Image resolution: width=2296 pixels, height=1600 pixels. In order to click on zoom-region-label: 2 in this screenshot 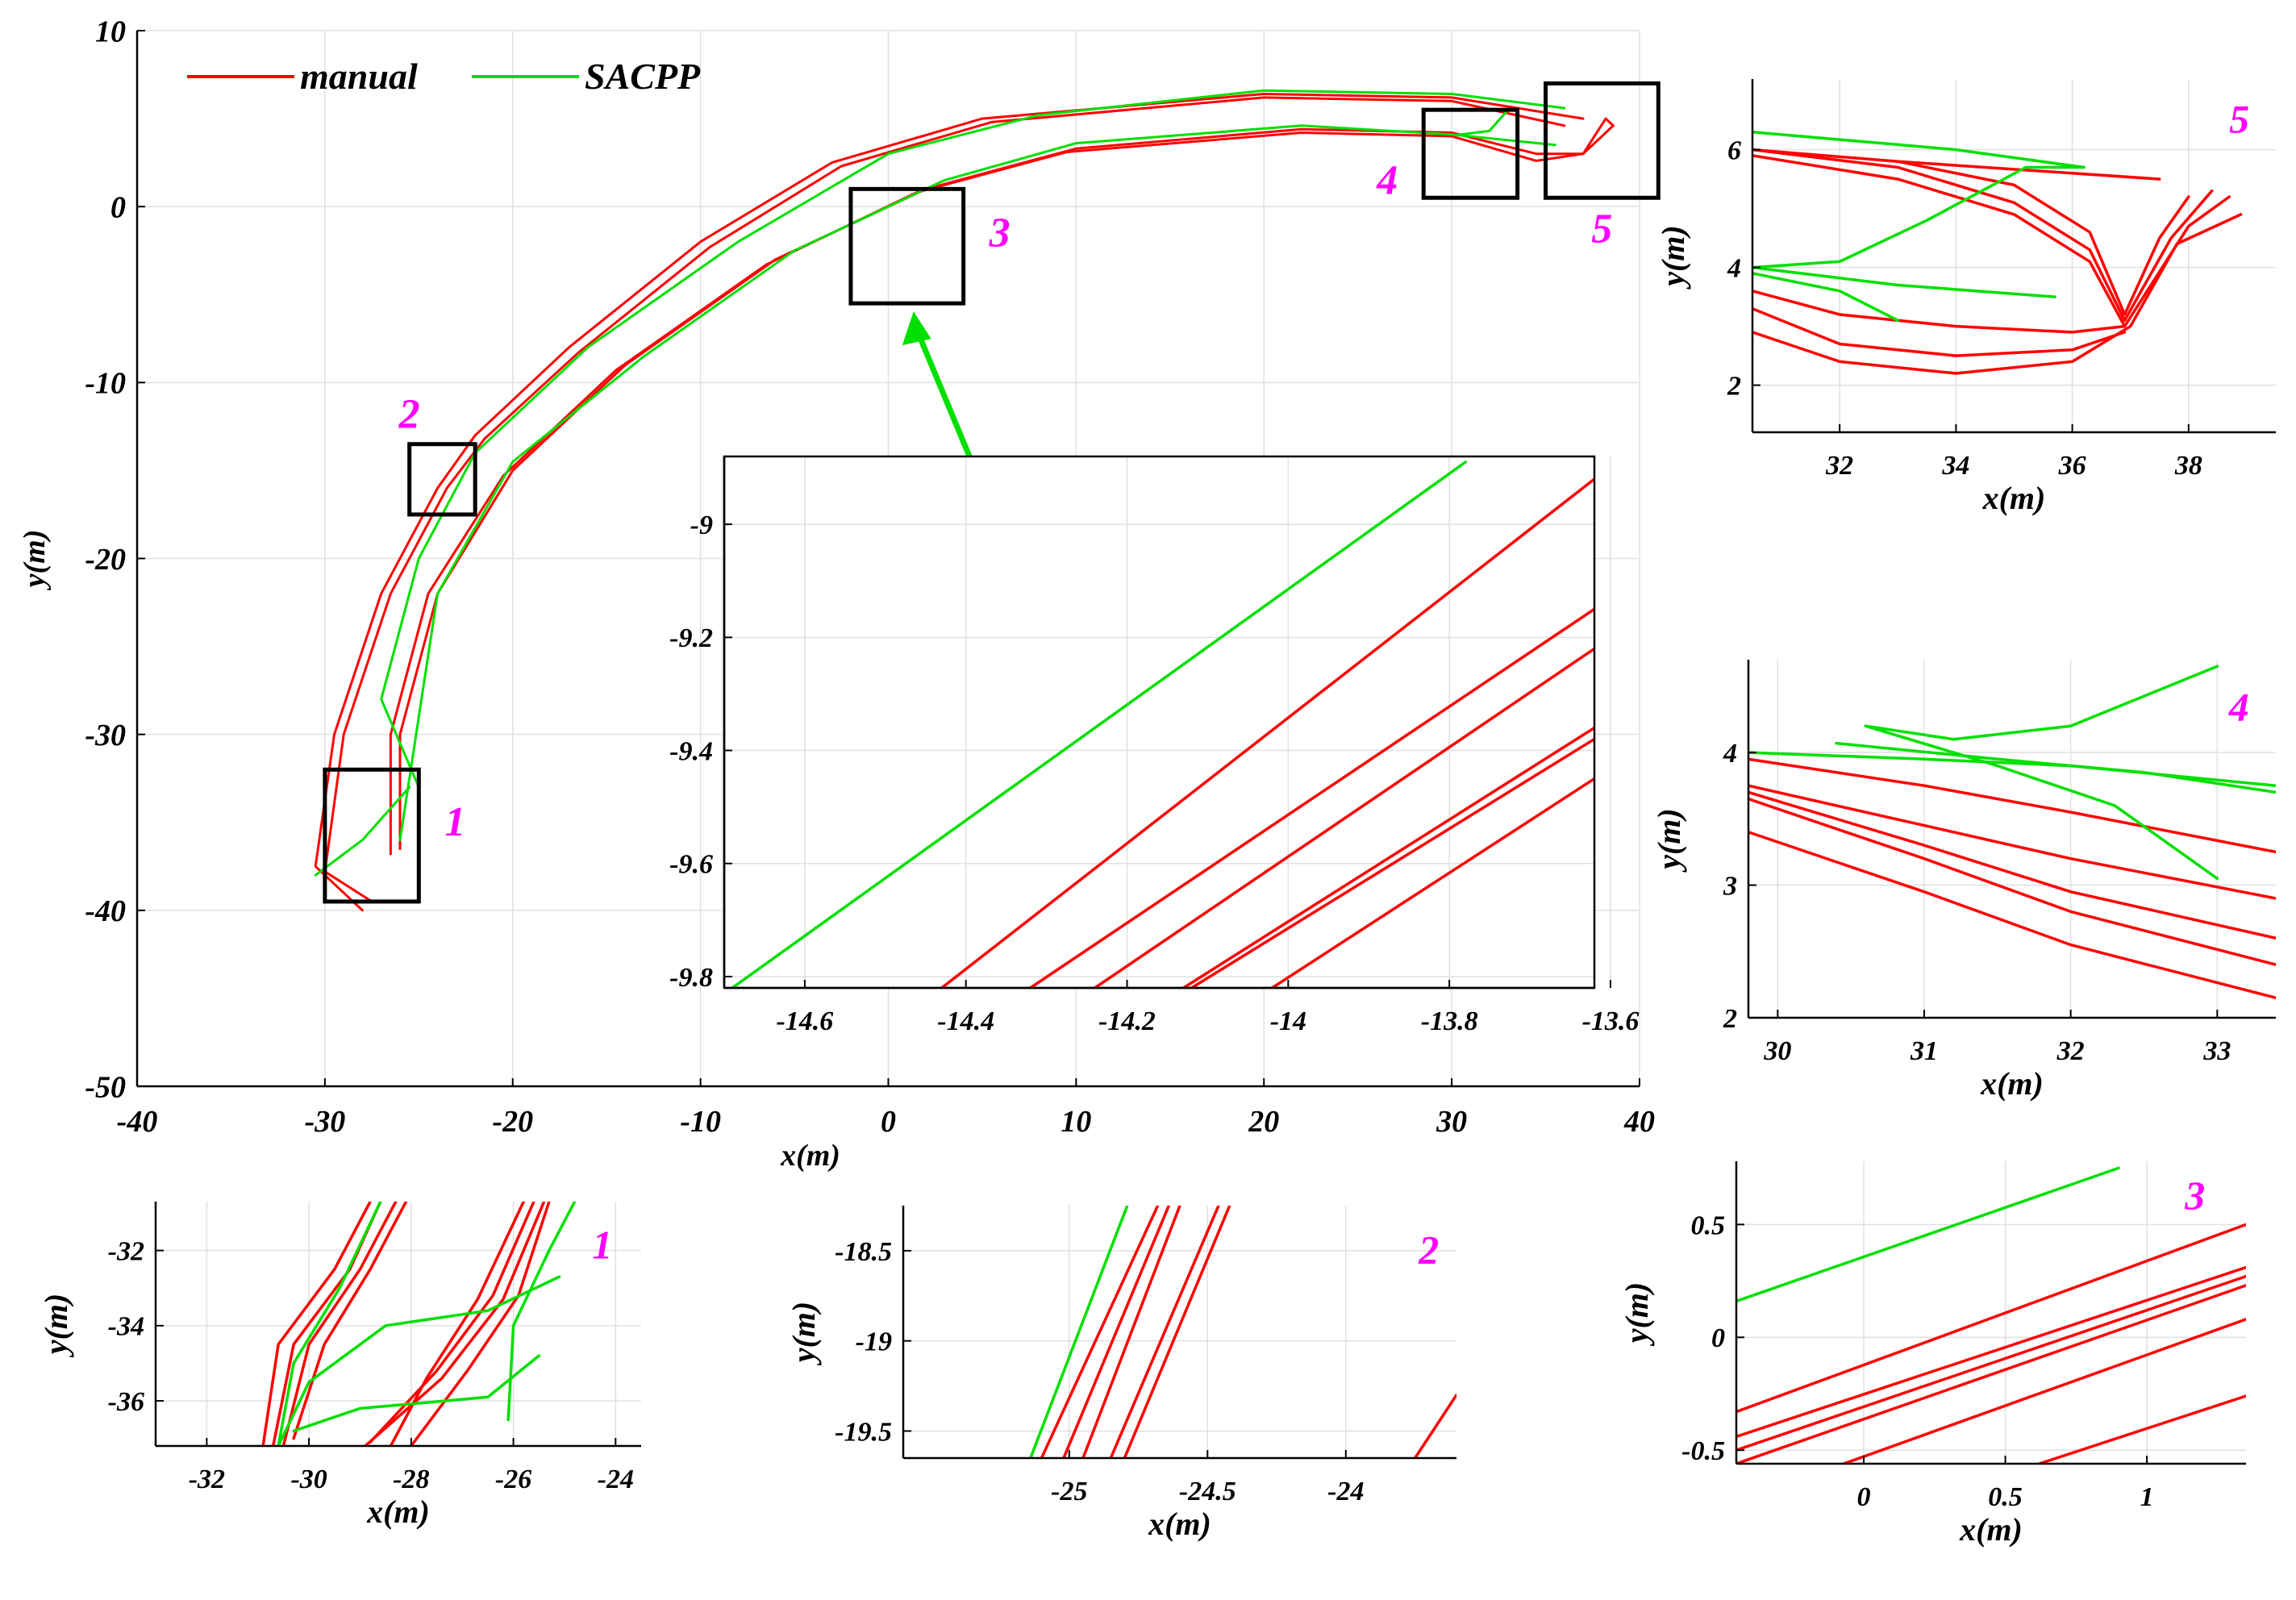, I will do `click(409, 415)`.